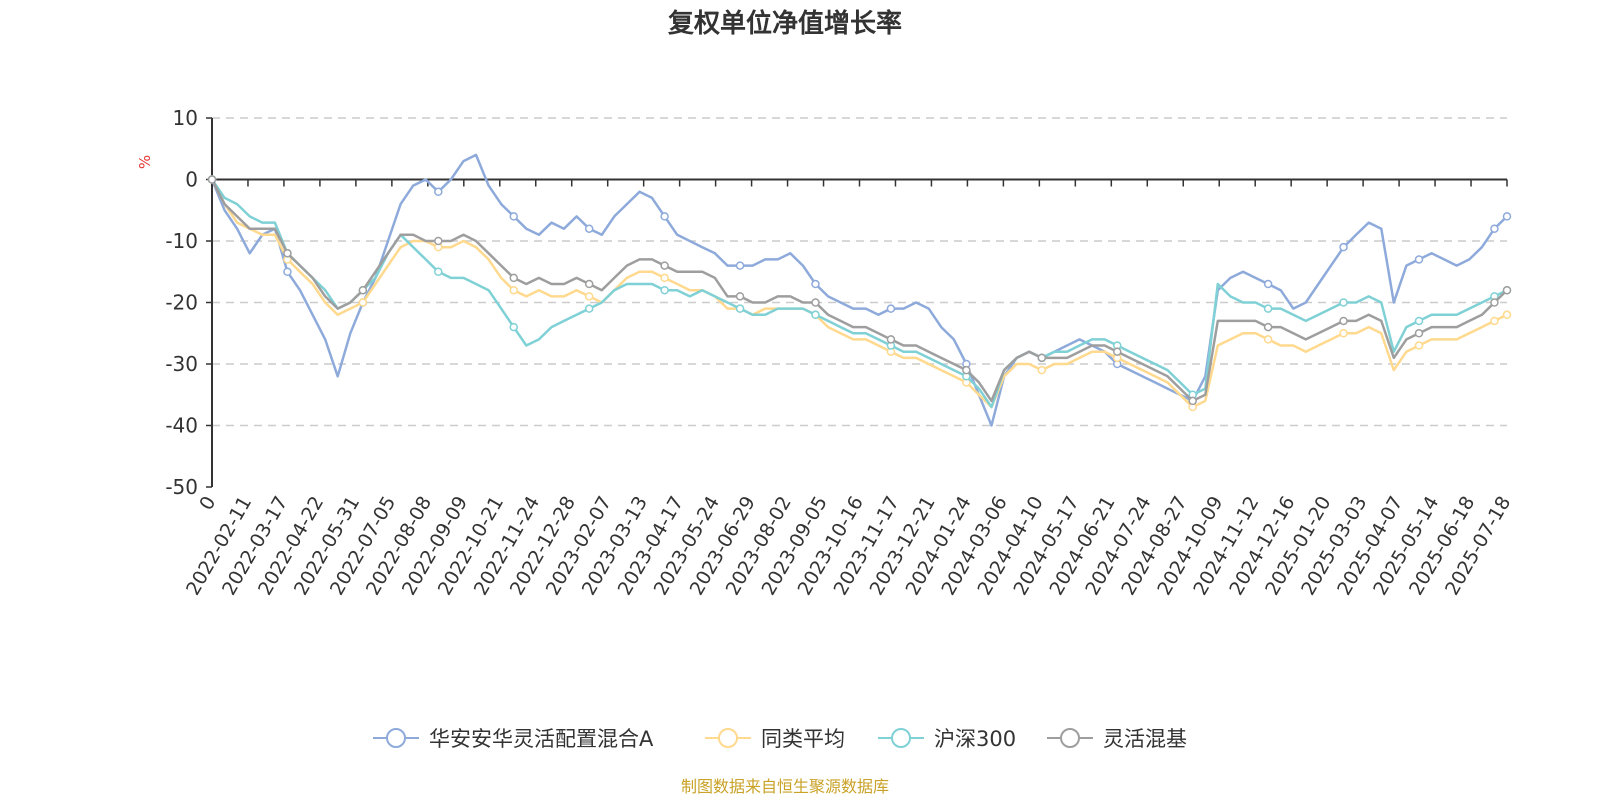 Image resolution: width=1600 pixels, height=800 pixels. What do you see at coordinates (785, 786) in the screenshot?
I see `source-note: 制图数据来自恒生聚源数据库` at bounding box center [785, 786].